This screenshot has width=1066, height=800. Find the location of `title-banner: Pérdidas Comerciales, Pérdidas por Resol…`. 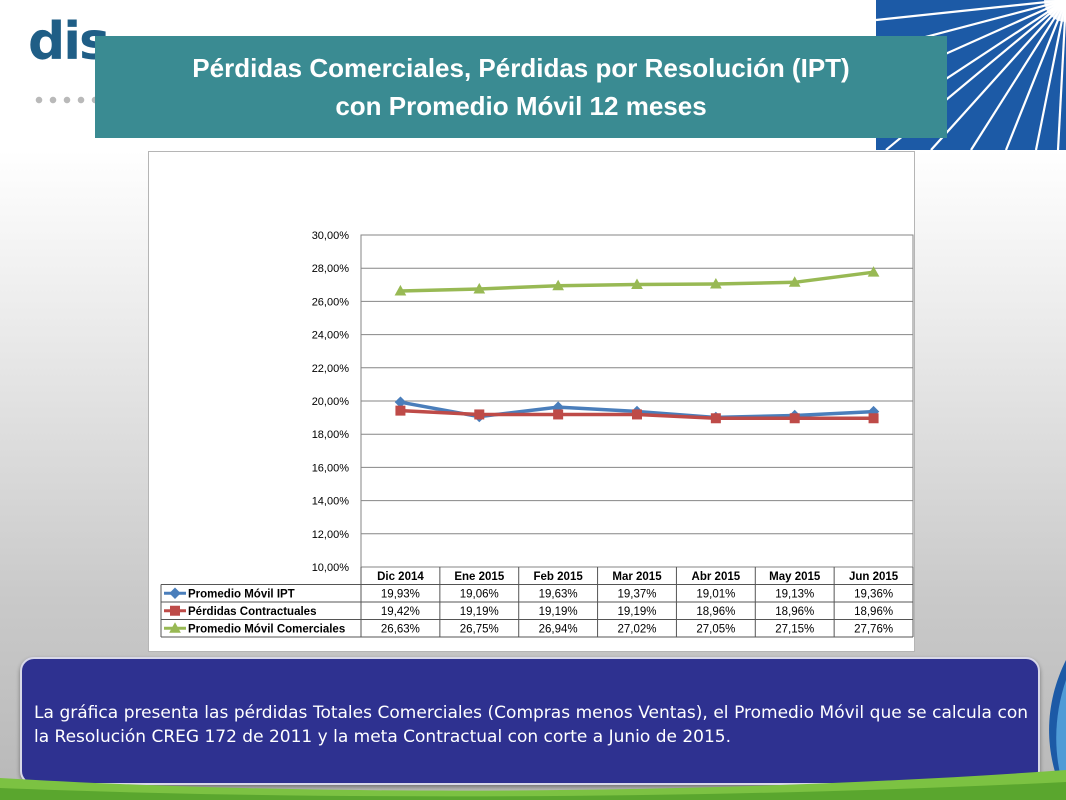

title-banner: Pérdidas Comerciales, Pérdidas por Resol… is located at coordinates (521, 87).